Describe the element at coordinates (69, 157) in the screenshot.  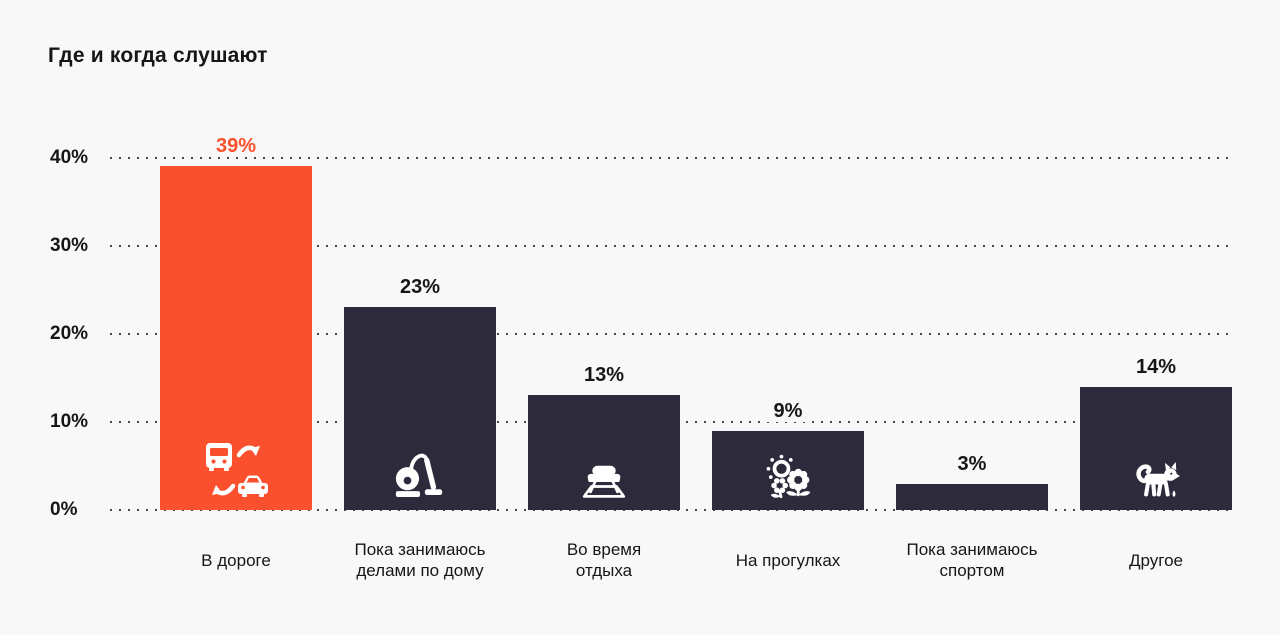
I see `y-tick-label: 40%` at that location.